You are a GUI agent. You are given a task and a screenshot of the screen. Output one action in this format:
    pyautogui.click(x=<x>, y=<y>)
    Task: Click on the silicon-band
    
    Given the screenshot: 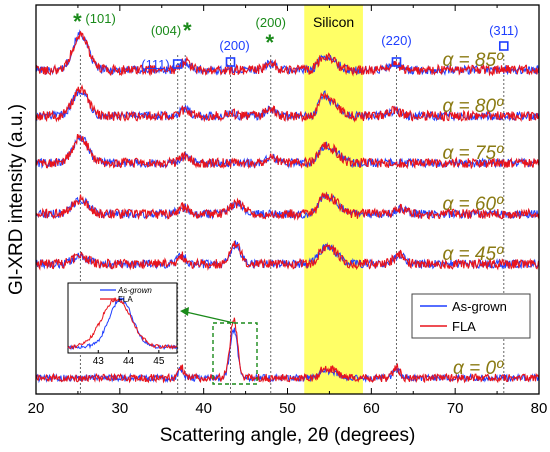 What is the action you would take?
    pyautogui.click(x=333, y=199)
    